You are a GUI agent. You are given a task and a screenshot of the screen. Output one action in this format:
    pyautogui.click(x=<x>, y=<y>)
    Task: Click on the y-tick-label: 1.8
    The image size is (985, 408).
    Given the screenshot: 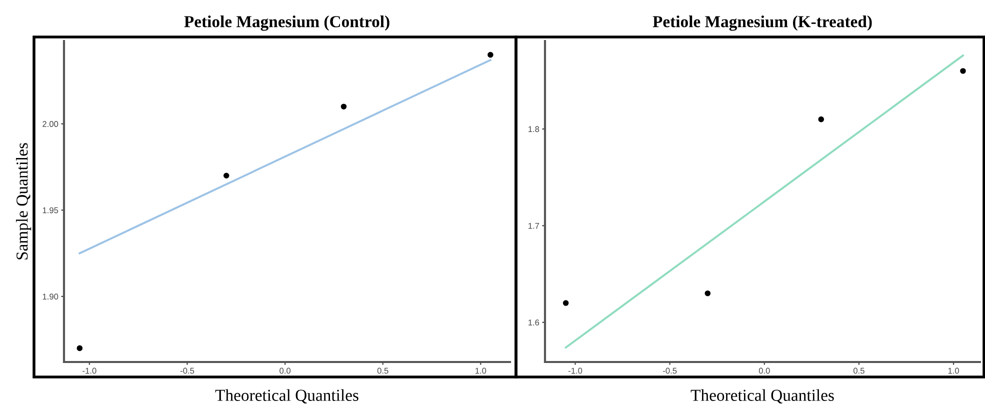 What is the action you would take?
    pyautogui.click(x=534, y=129)
    